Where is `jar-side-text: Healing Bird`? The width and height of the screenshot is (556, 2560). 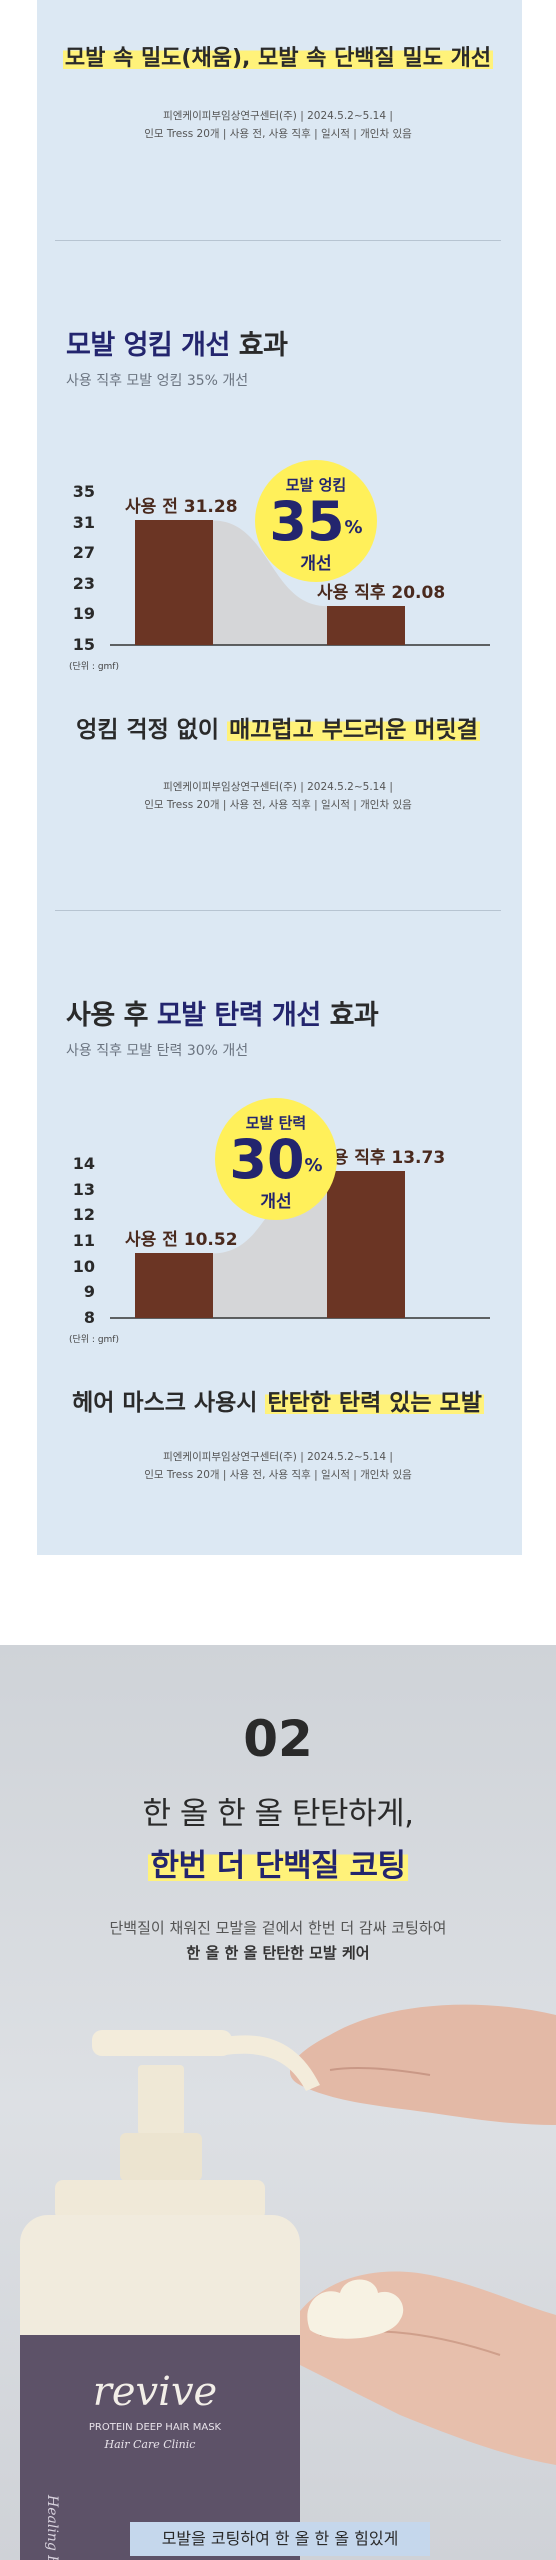
jar-side-text: Healing Bird is located at coordinates (52, 2527).